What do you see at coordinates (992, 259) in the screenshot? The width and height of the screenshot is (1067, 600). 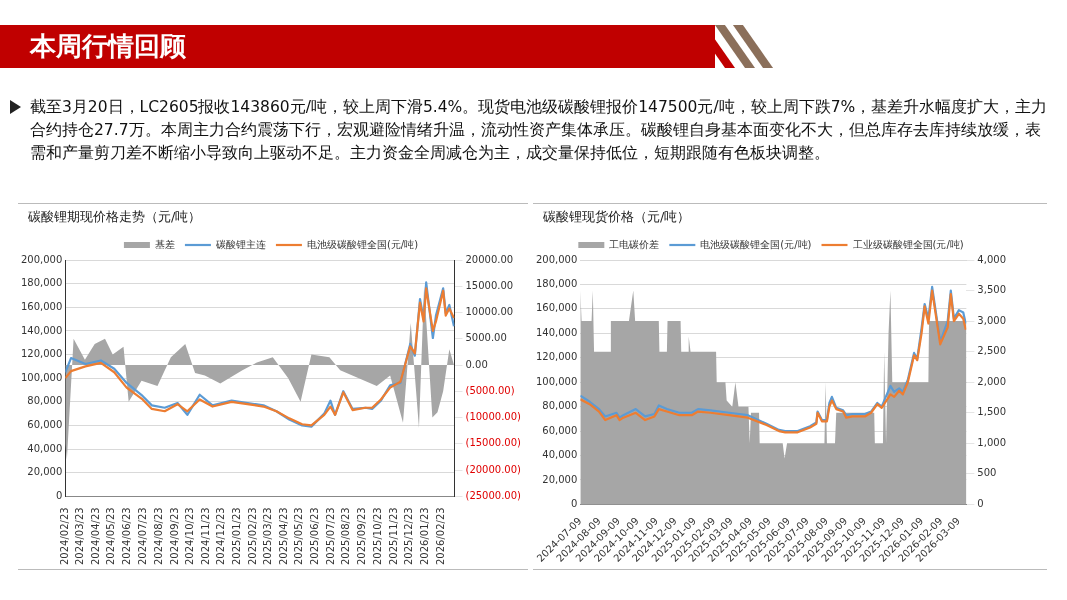 I see `y2-tick-label: 4,000` at bounding box center [992, 259].